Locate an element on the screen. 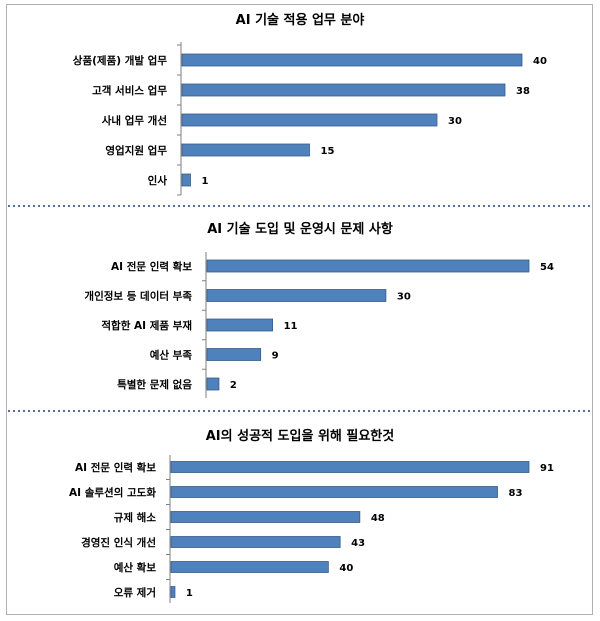 The height and width of the screenshot is (621, 600). value-label: 83 is located at coordinates (516, 493).